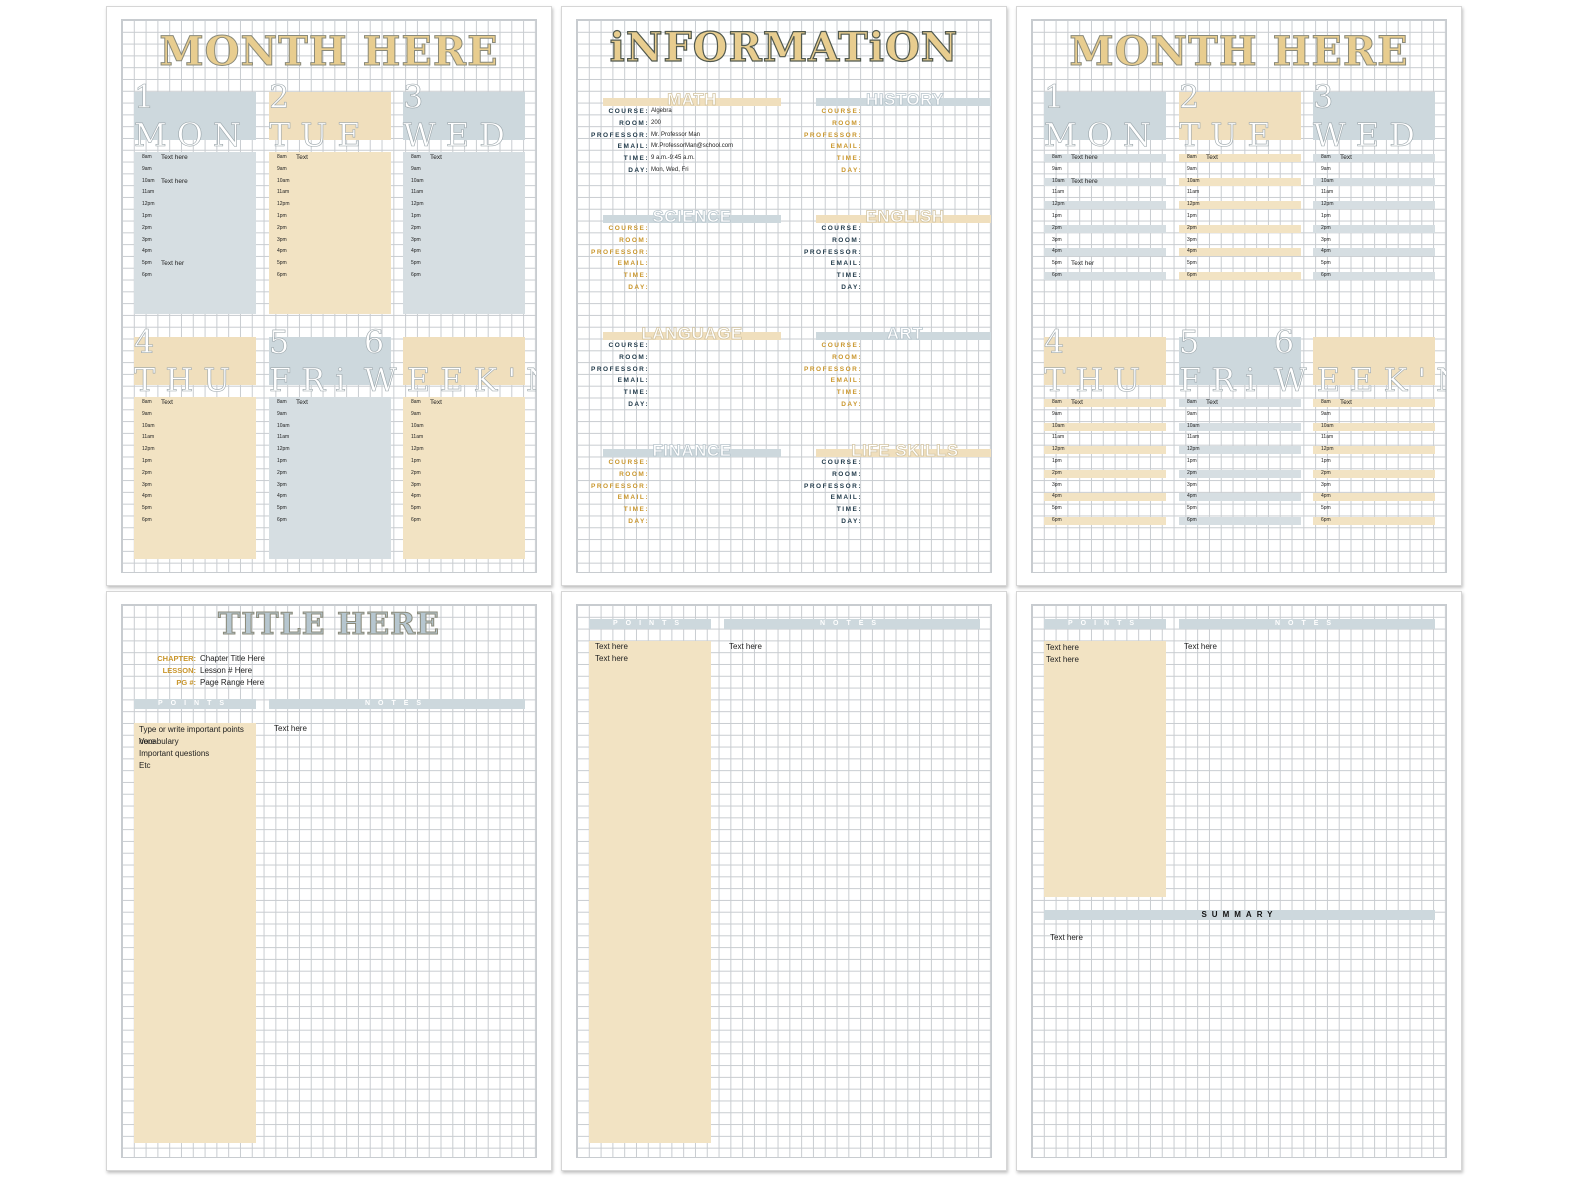 The image size is (1588, 1191). What do you see at coordinates (329, 52) in the screenshot?
I see `page-title: MONTH HERE` at bounding box center [329, 52].